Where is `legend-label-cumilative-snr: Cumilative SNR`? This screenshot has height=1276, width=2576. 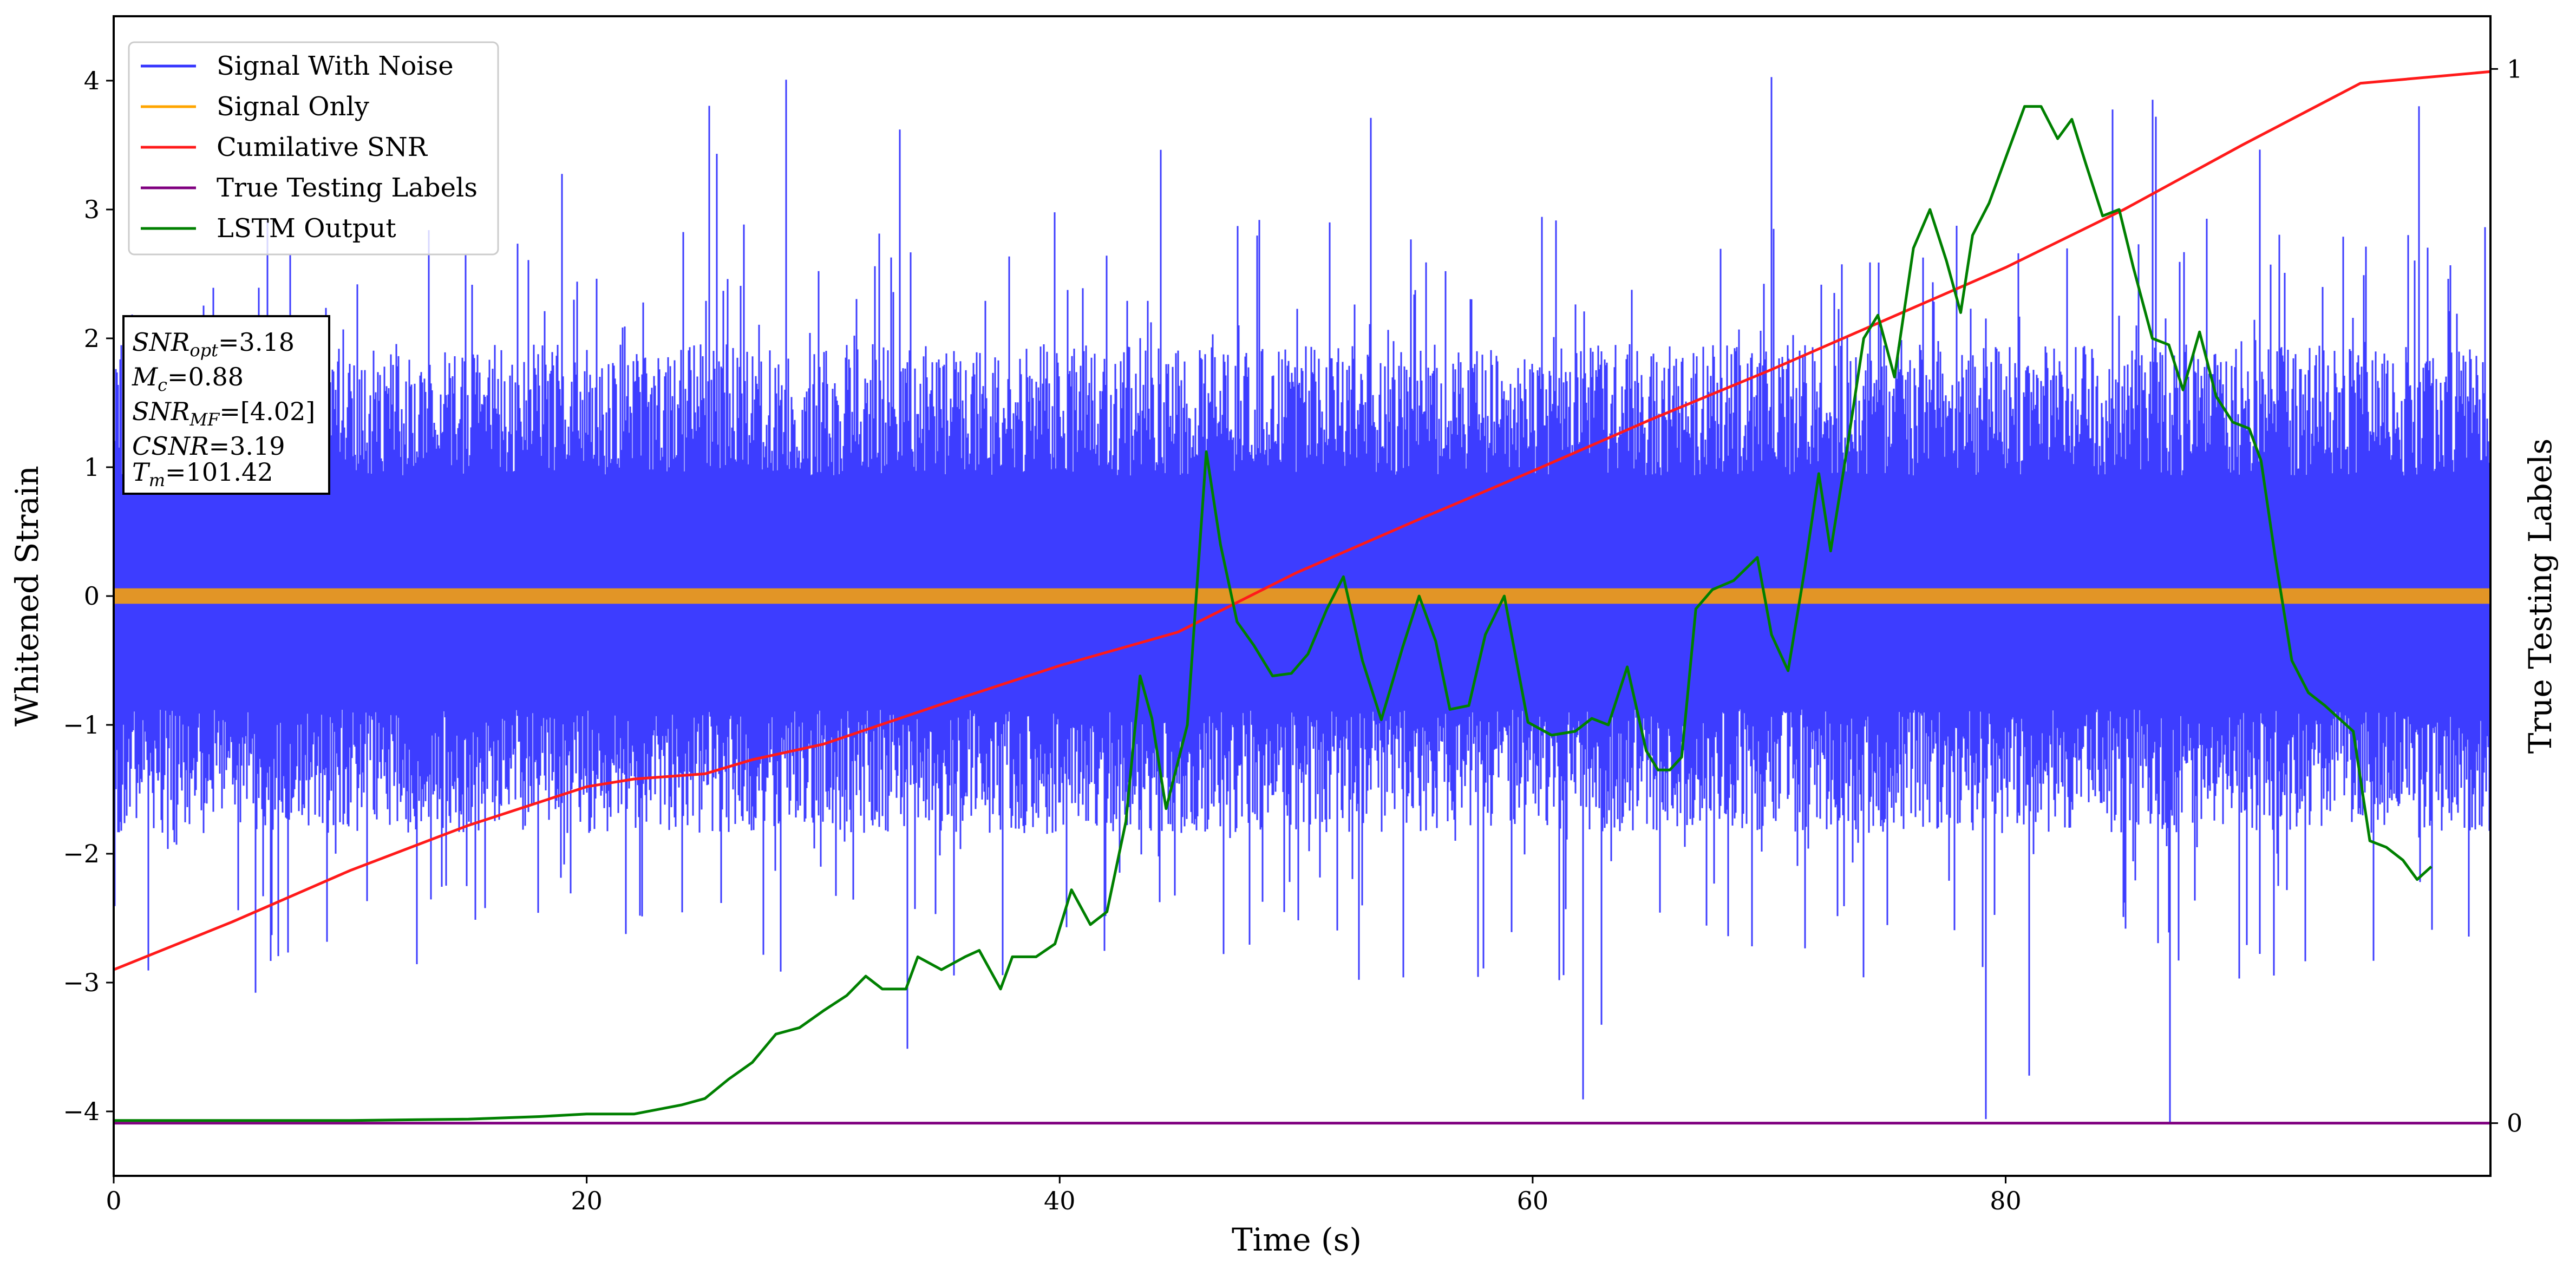 legend-label-cumilative-snr: Cumilative SNR is located at coordinates (323, 147).